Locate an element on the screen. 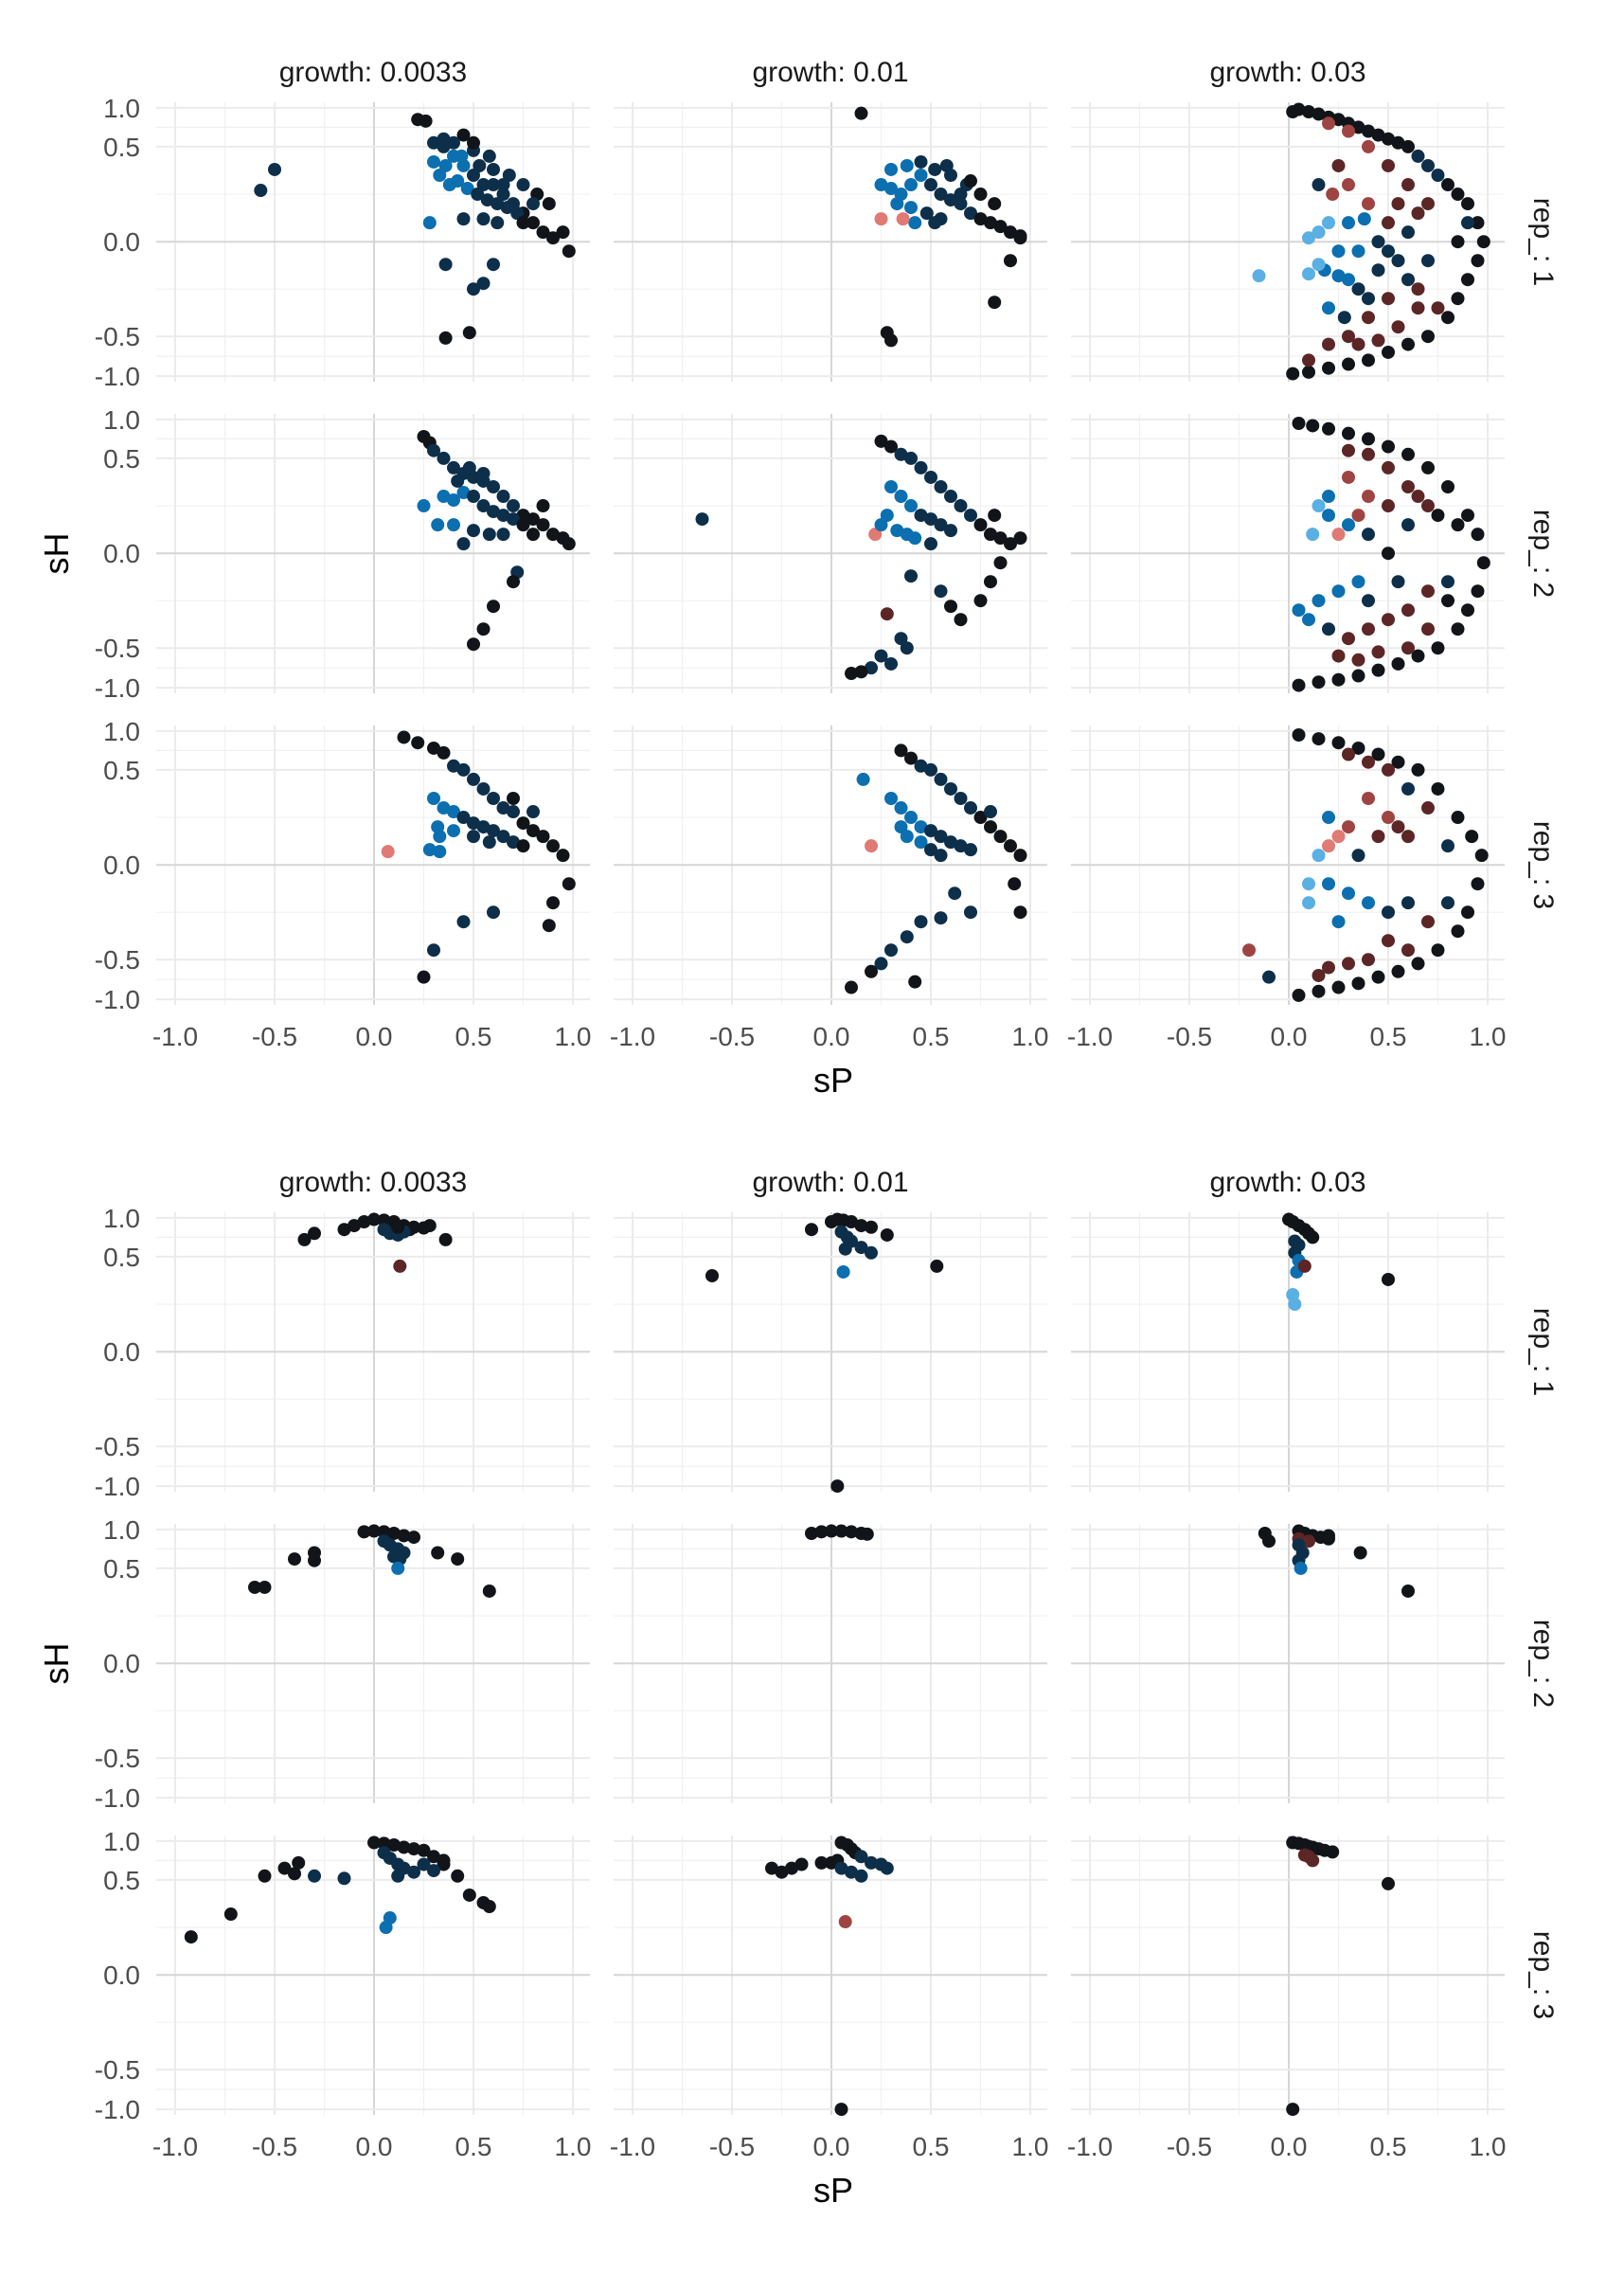 This screenshot has height=2274, width=1624. x-tick-label: -0.5 is located at coordinates (274, 1036).